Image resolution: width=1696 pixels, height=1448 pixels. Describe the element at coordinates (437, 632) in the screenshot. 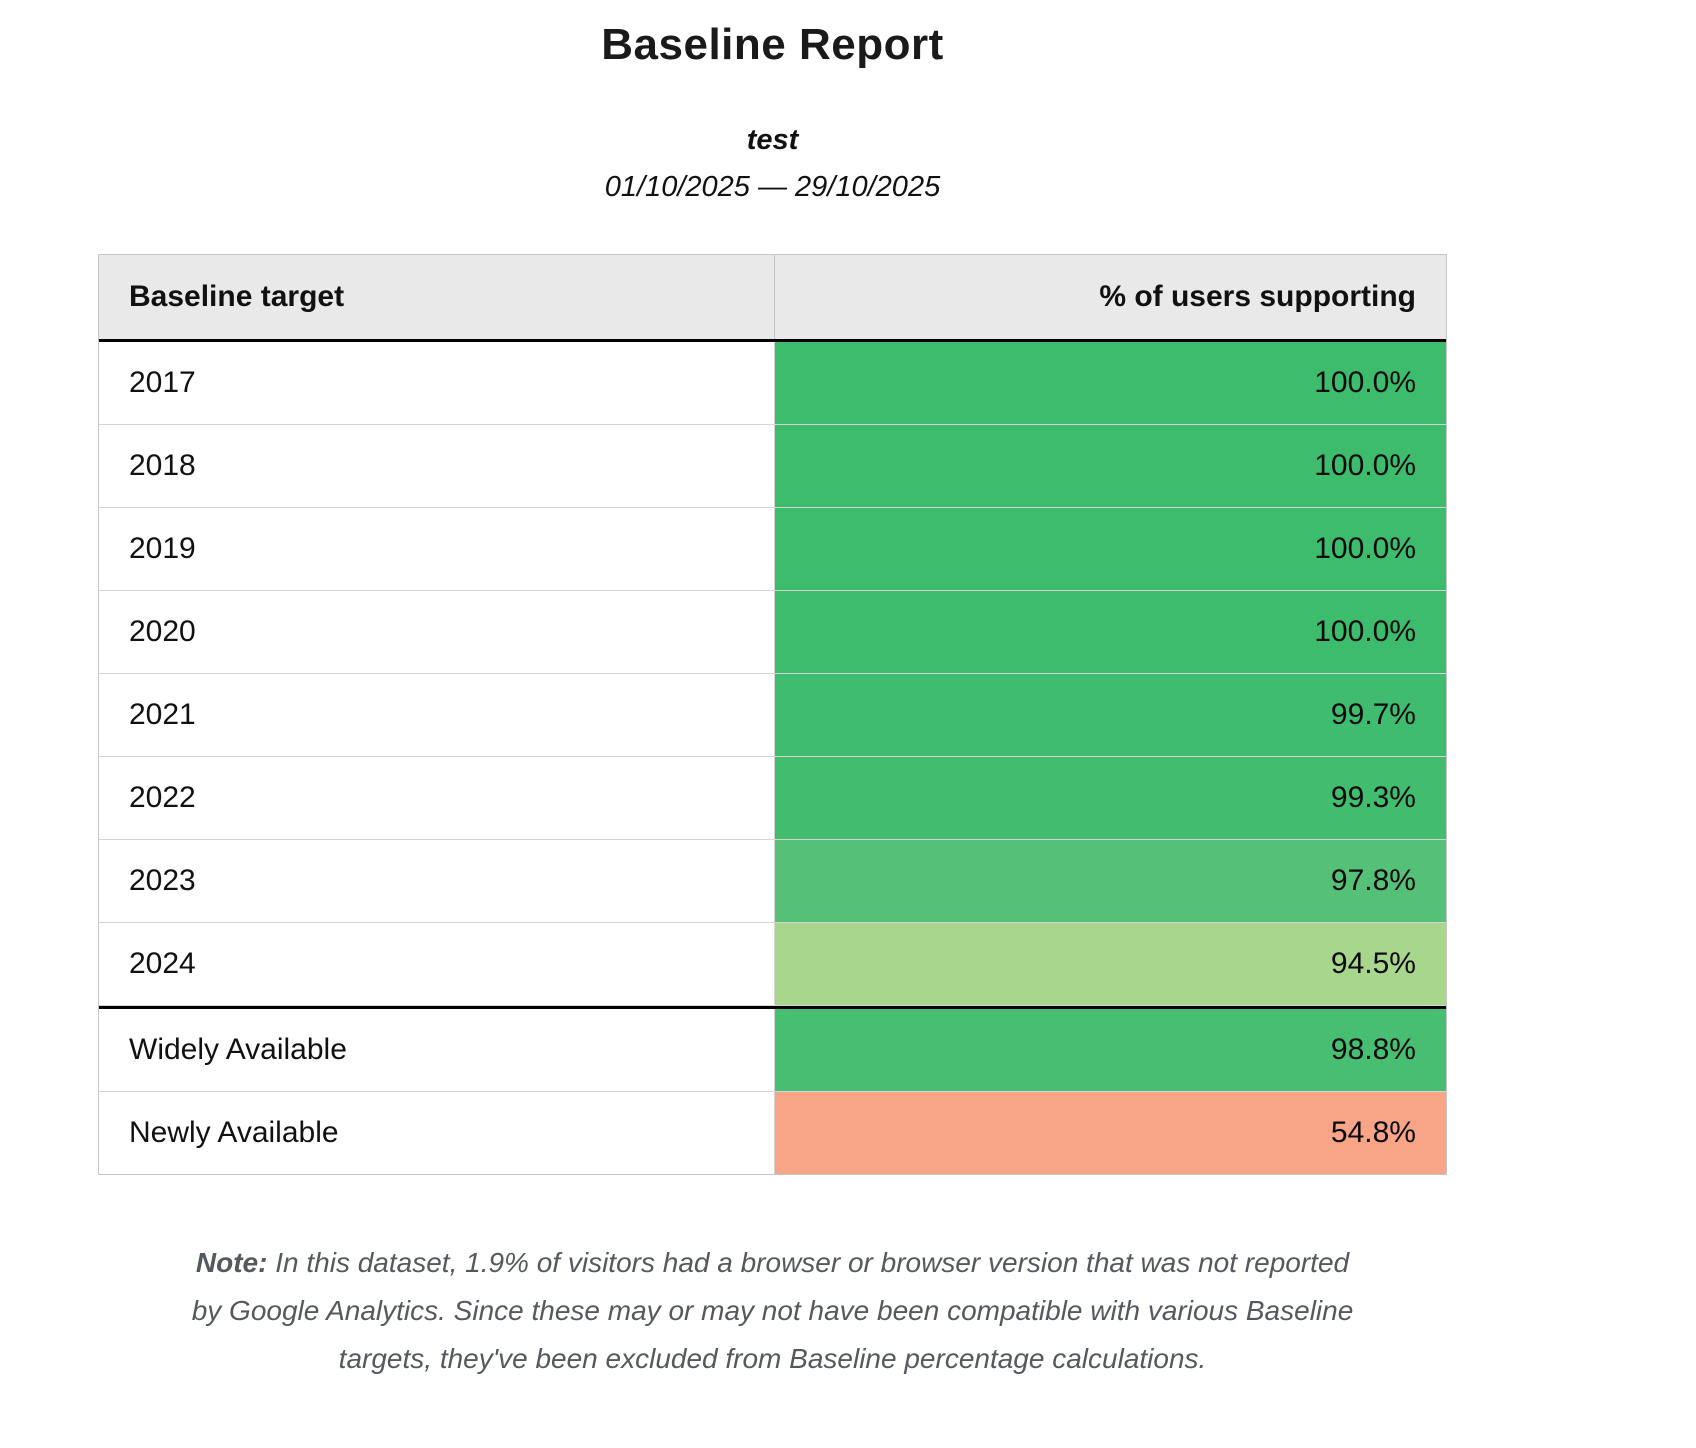

I see `baseline-target-cell: 2020` at that location.